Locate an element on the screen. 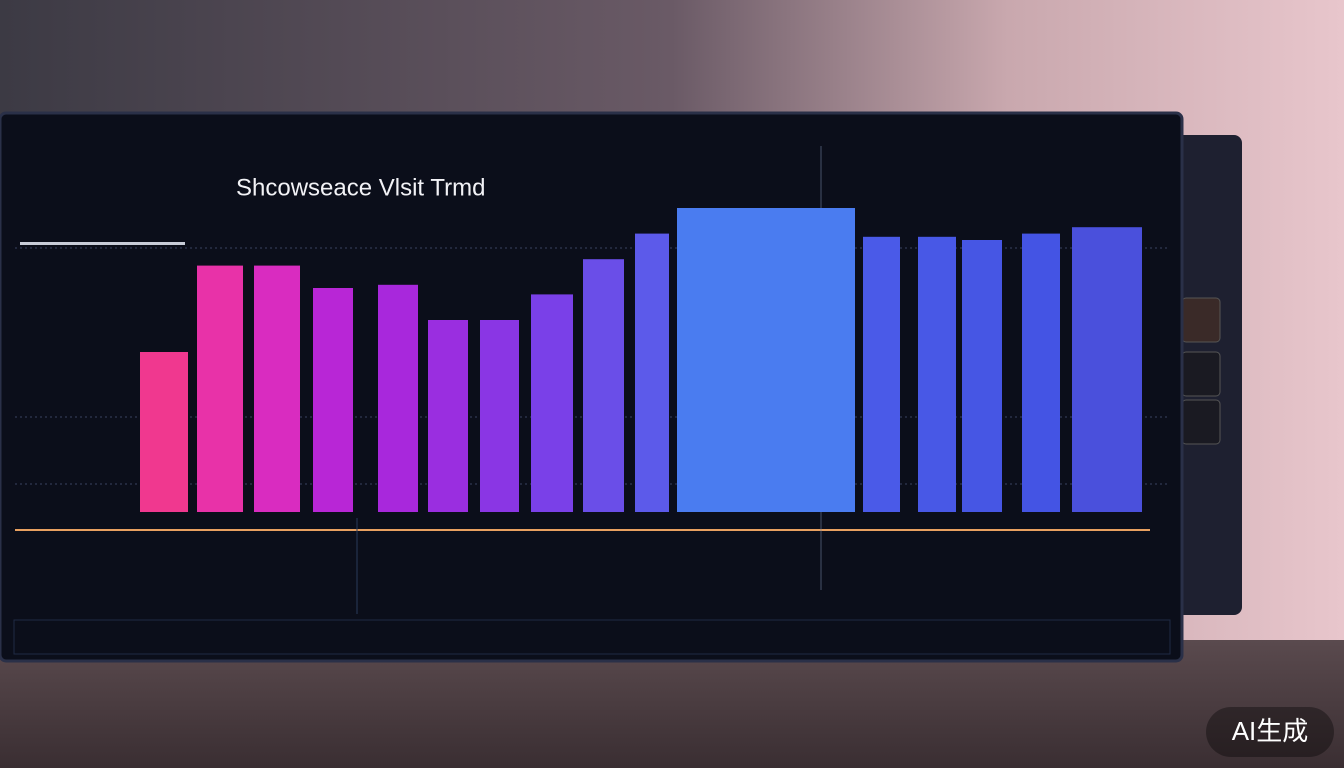 The image size is (1344, 768). watermark-badge is located at coordinates (1270, 732).